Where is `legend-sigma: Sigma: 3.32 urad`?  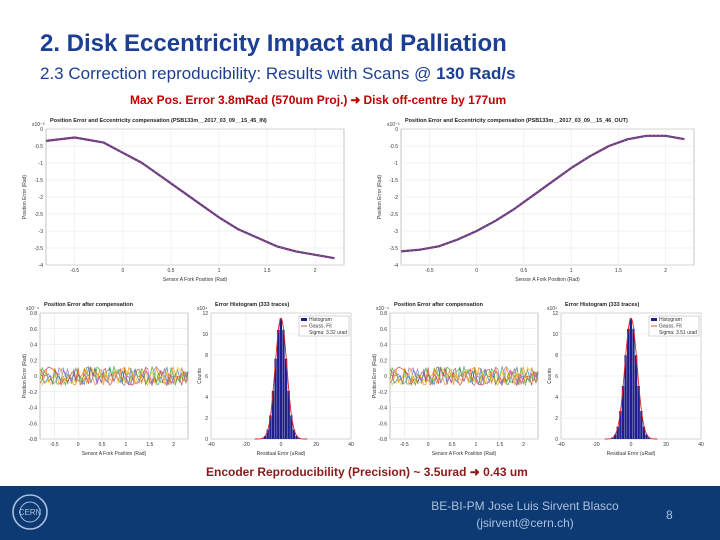
legend-sigma: Sigma: 3.32 urad is located at coordinates (328, 333).